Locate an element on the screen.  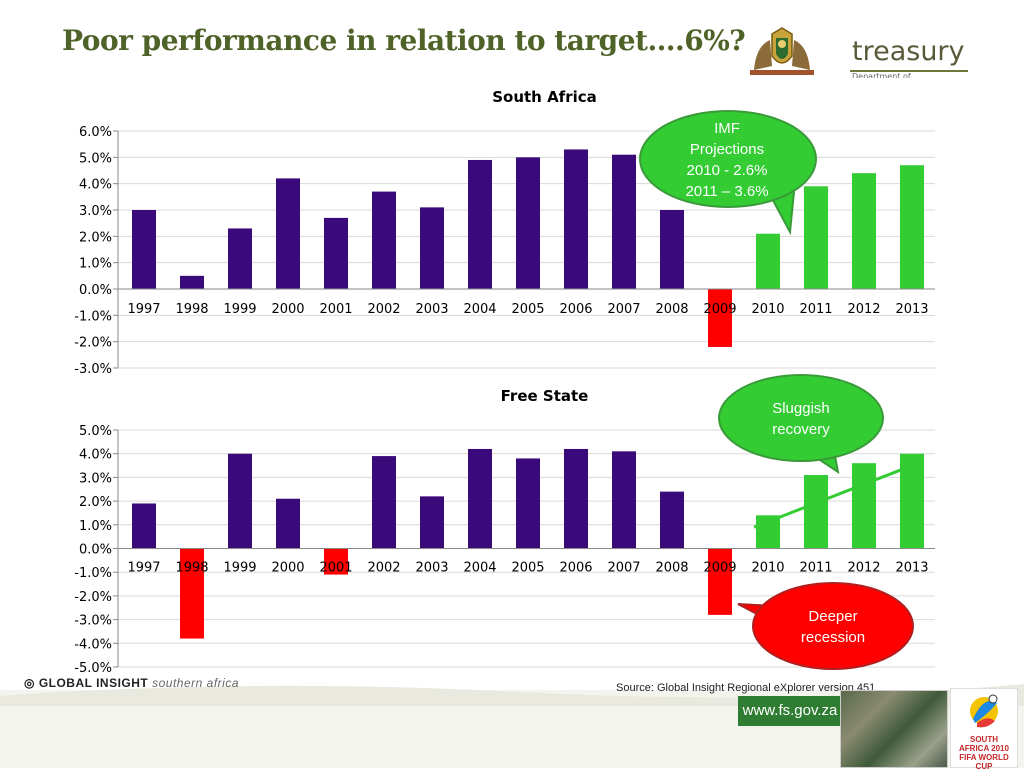
x-tick-label: 2004 is located at coordinates (479, 568).